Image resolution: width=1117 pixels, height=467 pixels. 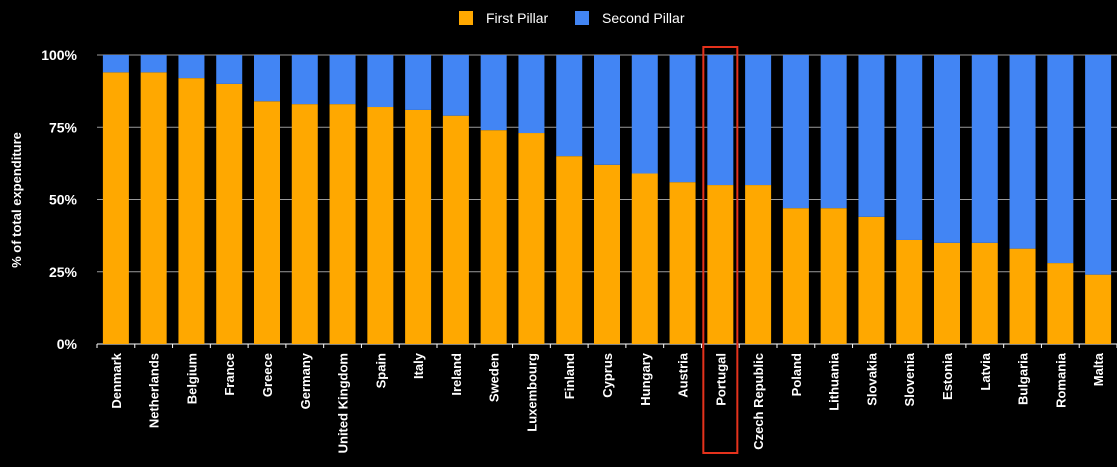 I want to click on x-tick-label-belgium: Belgium, so click(x=191, y=378).